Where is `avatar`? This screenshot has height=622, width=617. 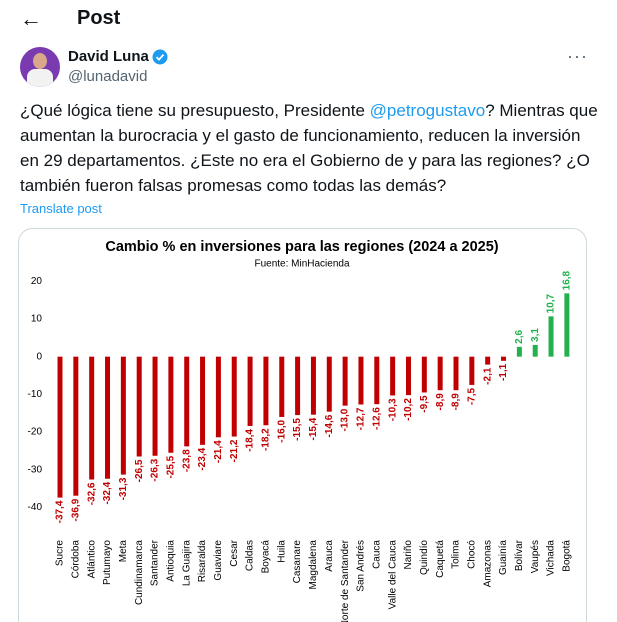 avatar is located at coordinates (40, 67).